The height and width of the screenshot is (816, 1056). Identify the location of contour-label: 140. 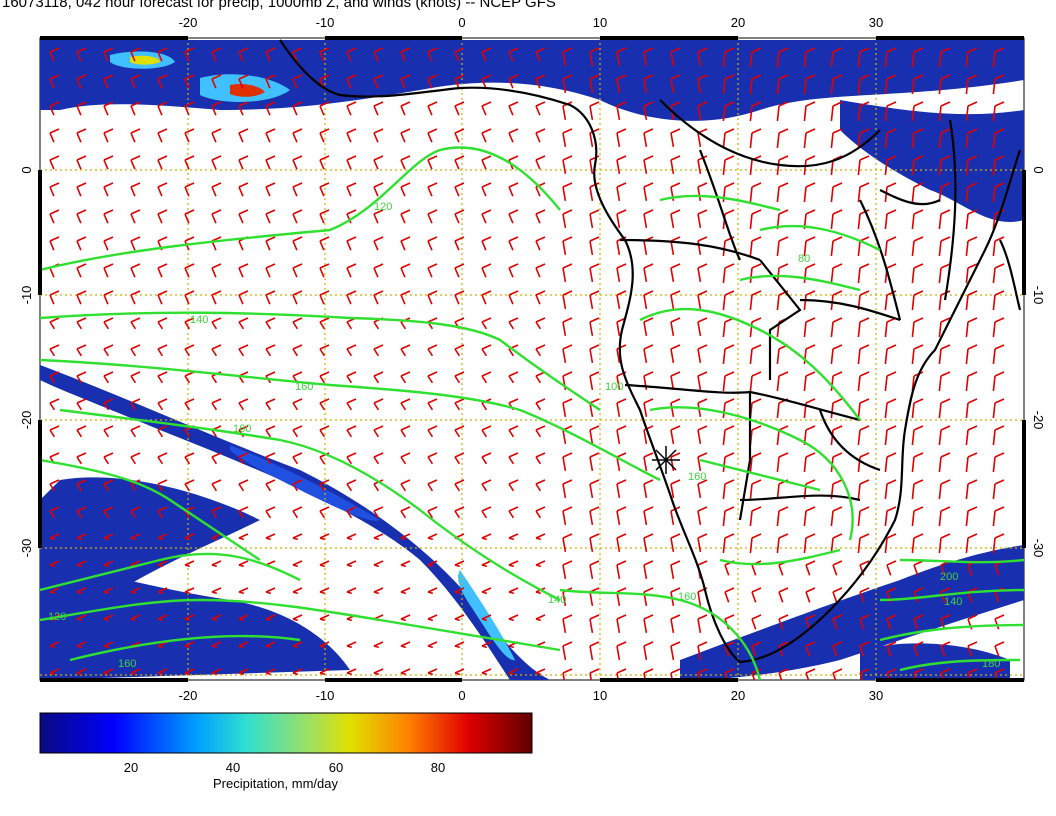
(557, 600).